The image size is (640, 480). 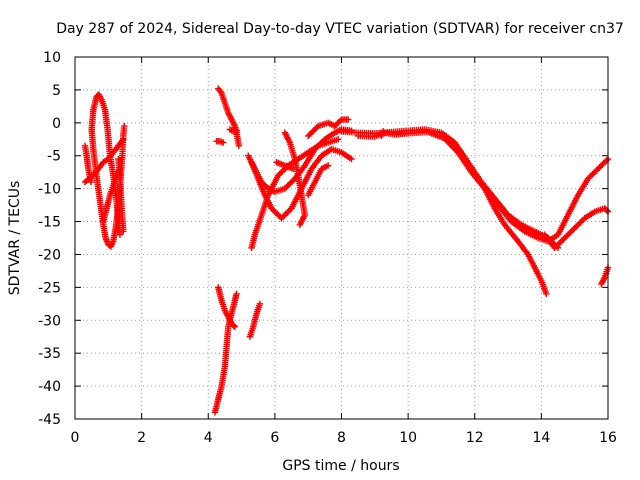 I want to click on y-tick-label: -15, so click(x=49, y=223).